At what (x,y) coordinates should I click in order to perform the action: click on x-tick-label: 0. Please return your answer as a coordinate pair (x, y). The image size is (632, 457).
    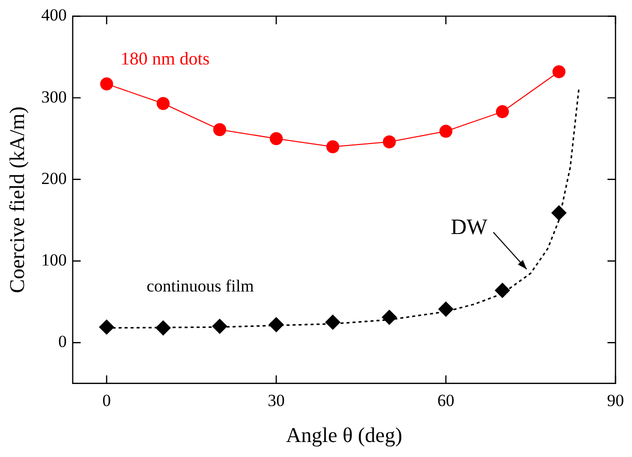
    Looking at the image, I should click on (106, 400).